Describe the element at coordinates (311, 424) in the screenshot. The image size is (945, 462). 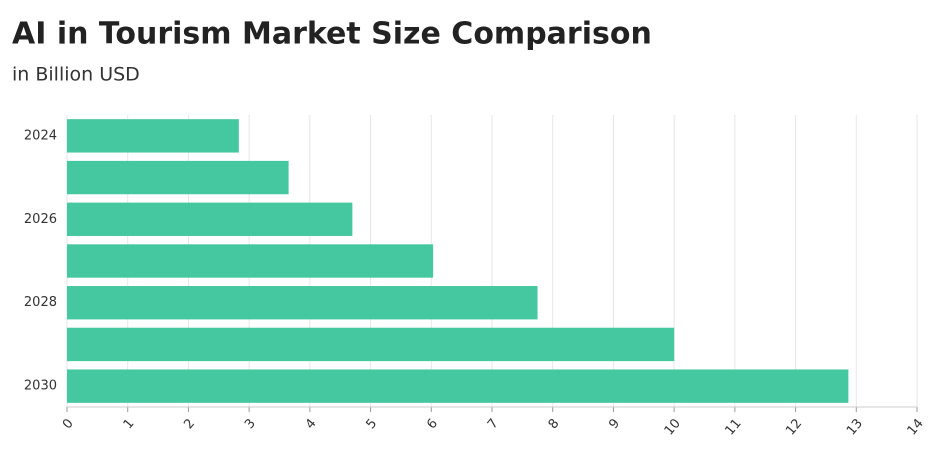
I see `x-tick-label: 4` at that location.